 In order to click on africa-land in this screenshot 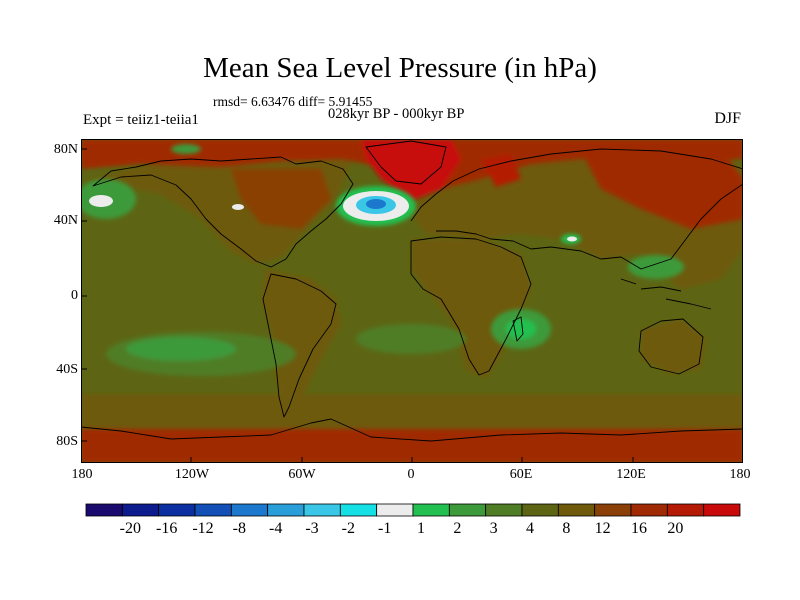, I will do `click(471, 309)`.